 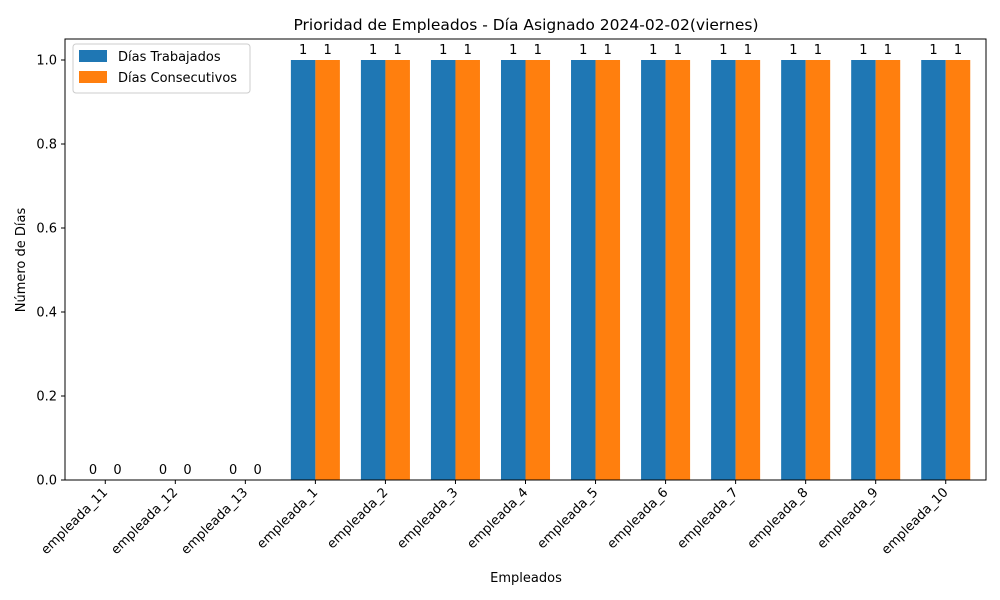 What do you see at coordinates (46, 61) in the screenshot?
I see `y-tick-label: 1.0` at bounding box center [46, 61].